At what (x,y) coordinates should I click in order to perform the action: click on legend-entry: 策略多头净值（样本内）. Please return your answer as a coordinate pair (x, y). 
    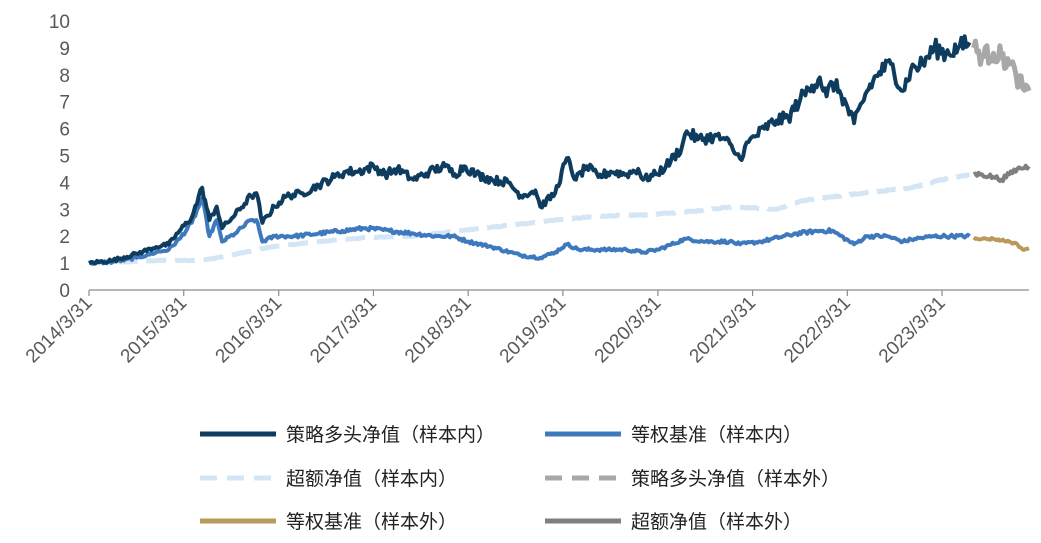
    Looking at the image, I should click on (347, 435).